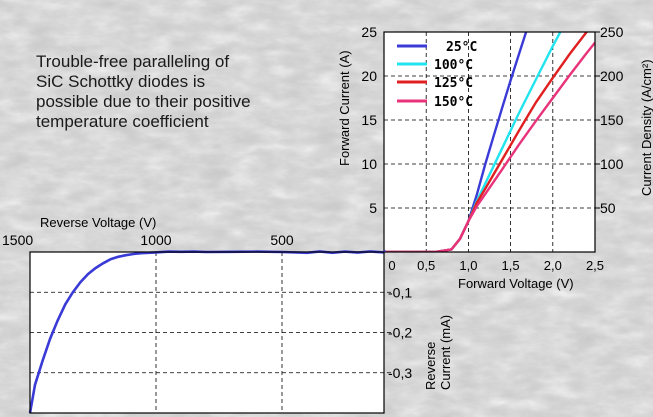  I want to click on caption-line: temperature coefficient, so click(122, 121).